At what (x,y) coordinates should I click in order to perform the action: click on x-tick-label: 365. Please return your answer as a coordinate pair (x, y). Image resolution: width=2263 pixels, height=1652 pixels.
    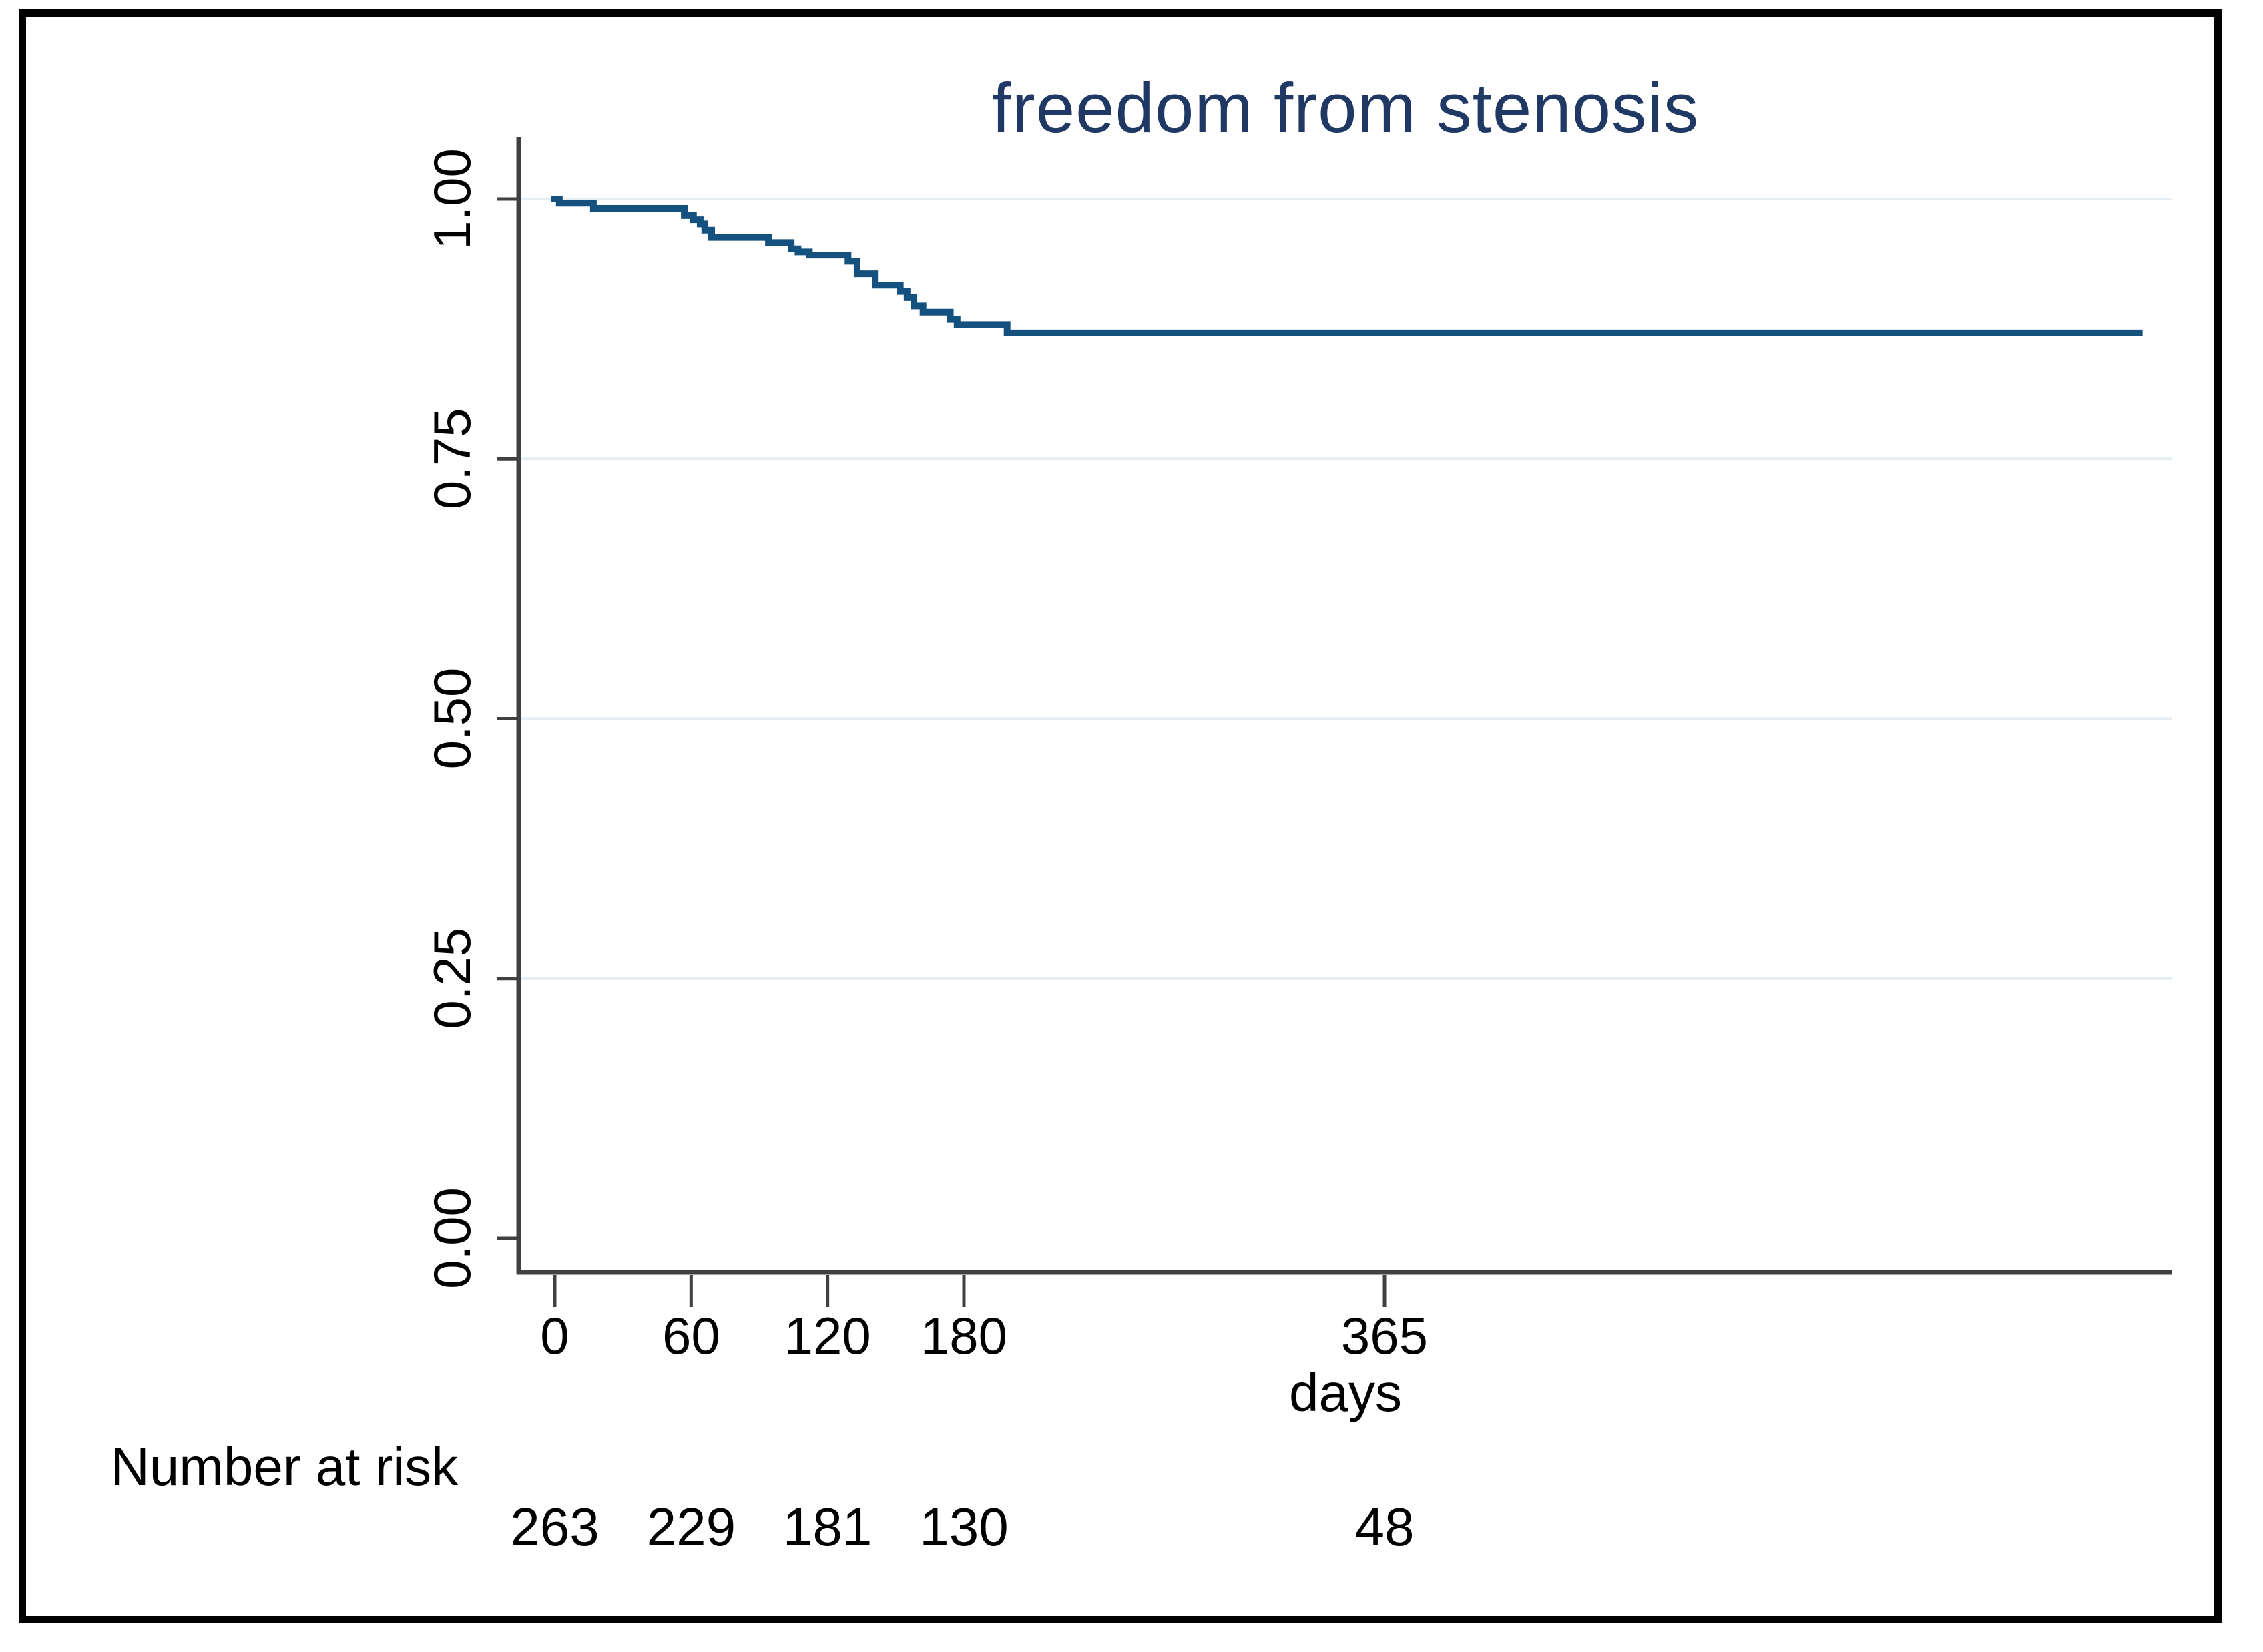
    Looking at the image, I should click on (1384, 1335).